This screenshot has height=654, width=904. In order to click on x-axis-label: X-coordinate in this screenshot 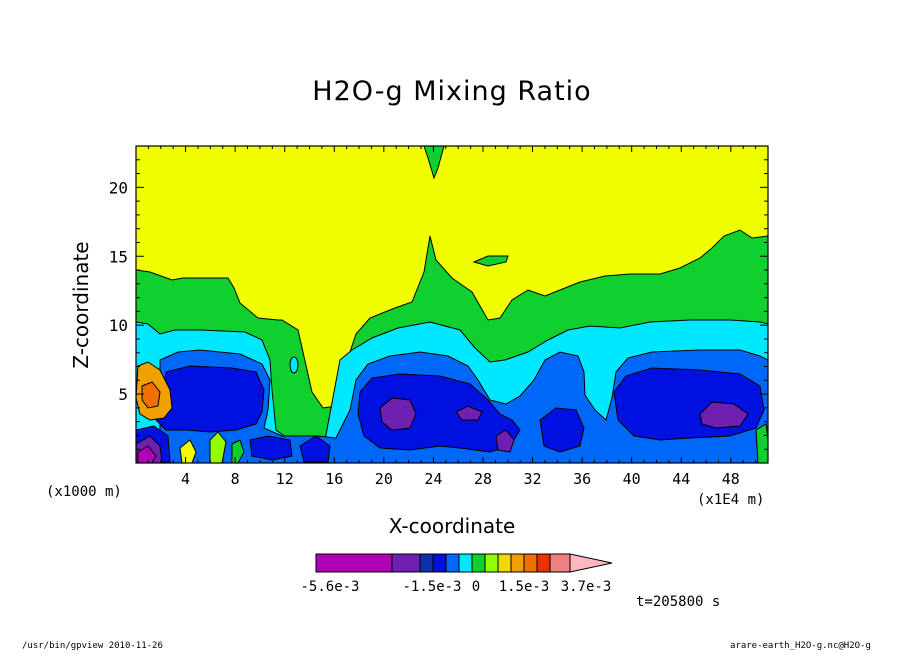, I will do `click(452, 526)`.